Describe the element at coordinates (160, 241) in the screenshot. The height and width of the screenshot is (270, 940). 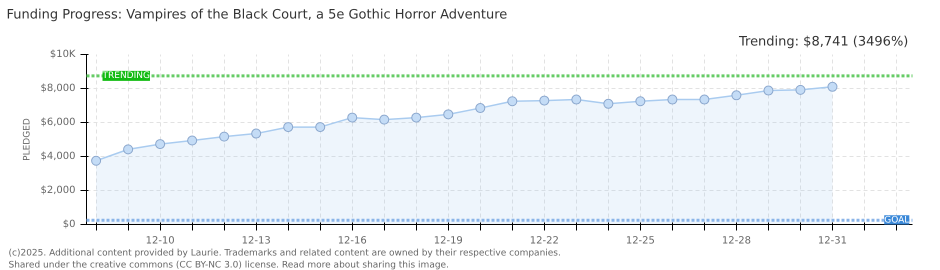
I see `x-tick-label: 12-10` at that location.